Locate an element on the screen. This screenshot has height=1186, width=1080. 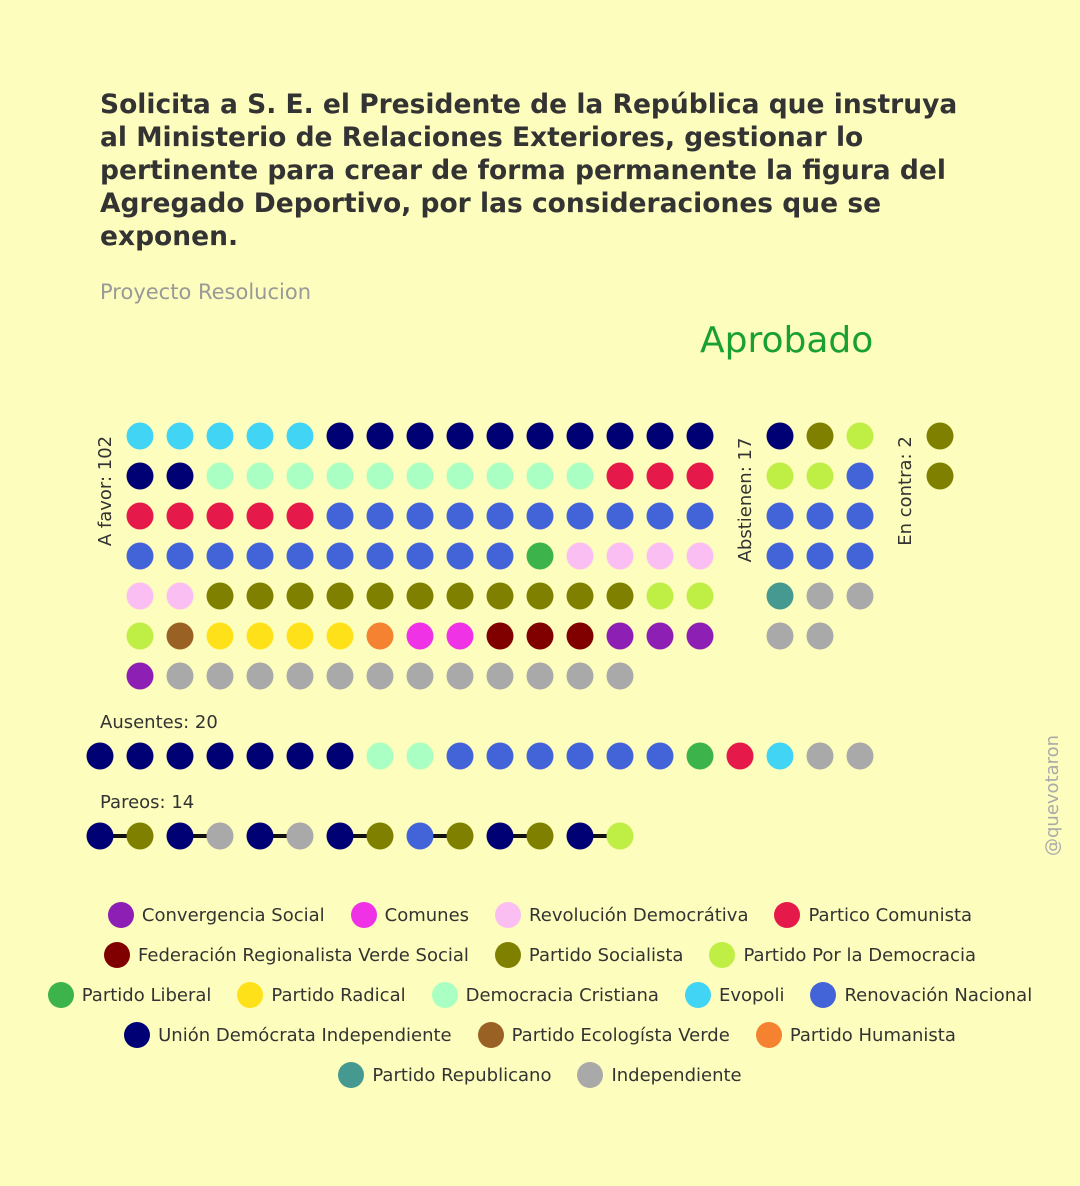
legend-item: Revolución Democrátiva is located at coordinates (621, 915).